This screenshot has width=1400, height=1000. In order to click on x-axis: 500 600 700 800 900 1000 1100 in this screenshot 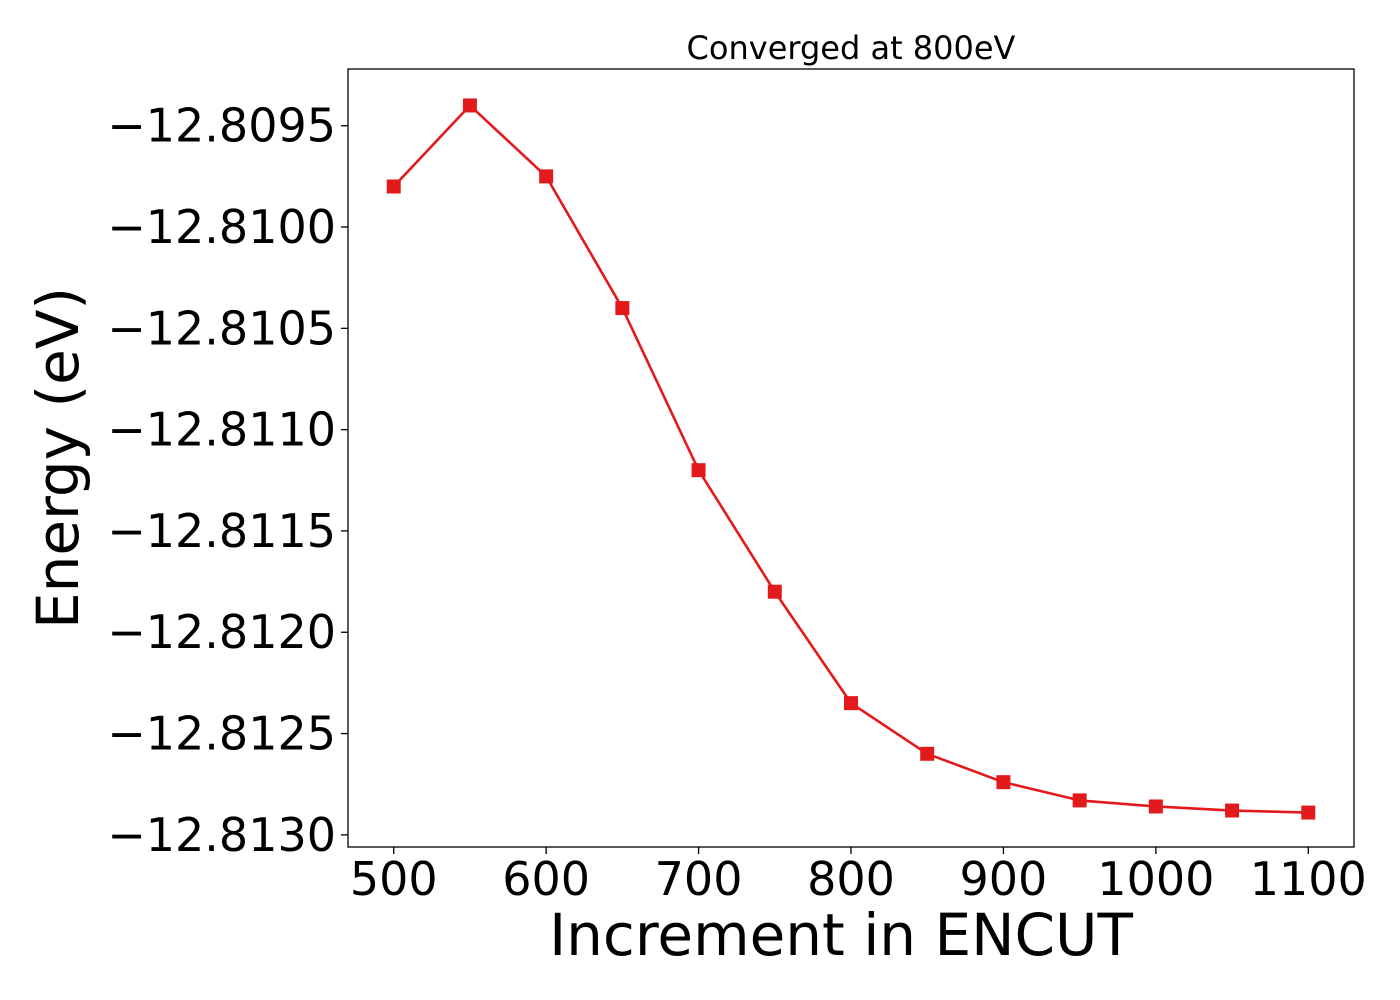, I will do `click(858, 876)`.